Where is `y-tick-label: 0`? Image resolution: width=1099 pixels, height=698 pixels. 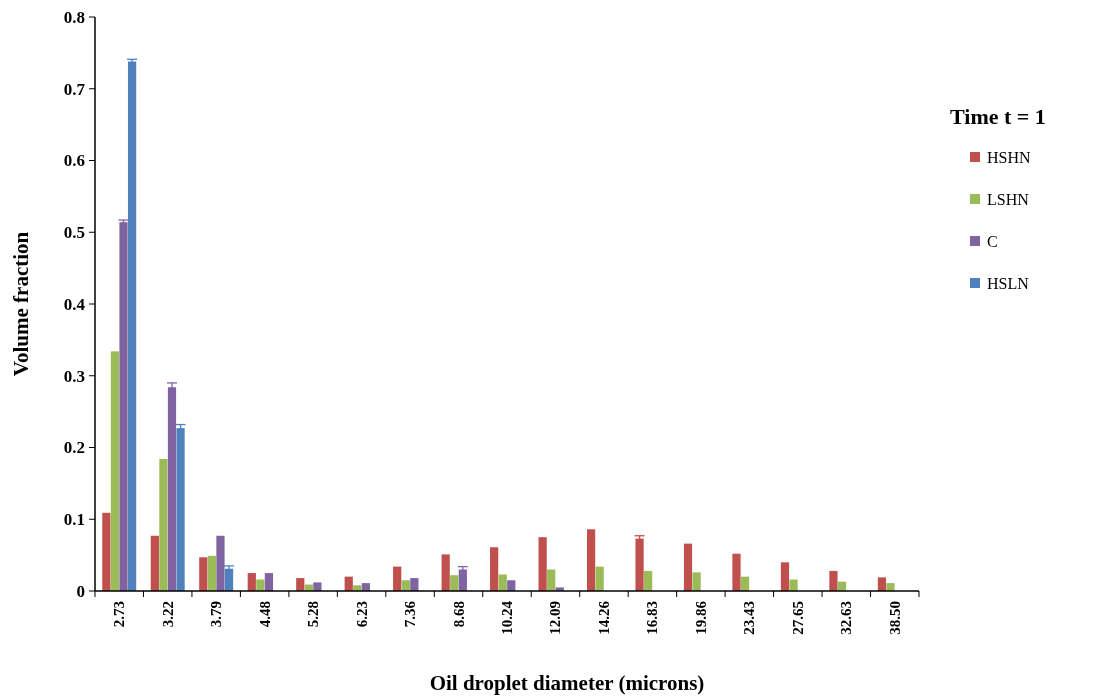 y-tick-label: 0 is located at coordinates (80, 591).